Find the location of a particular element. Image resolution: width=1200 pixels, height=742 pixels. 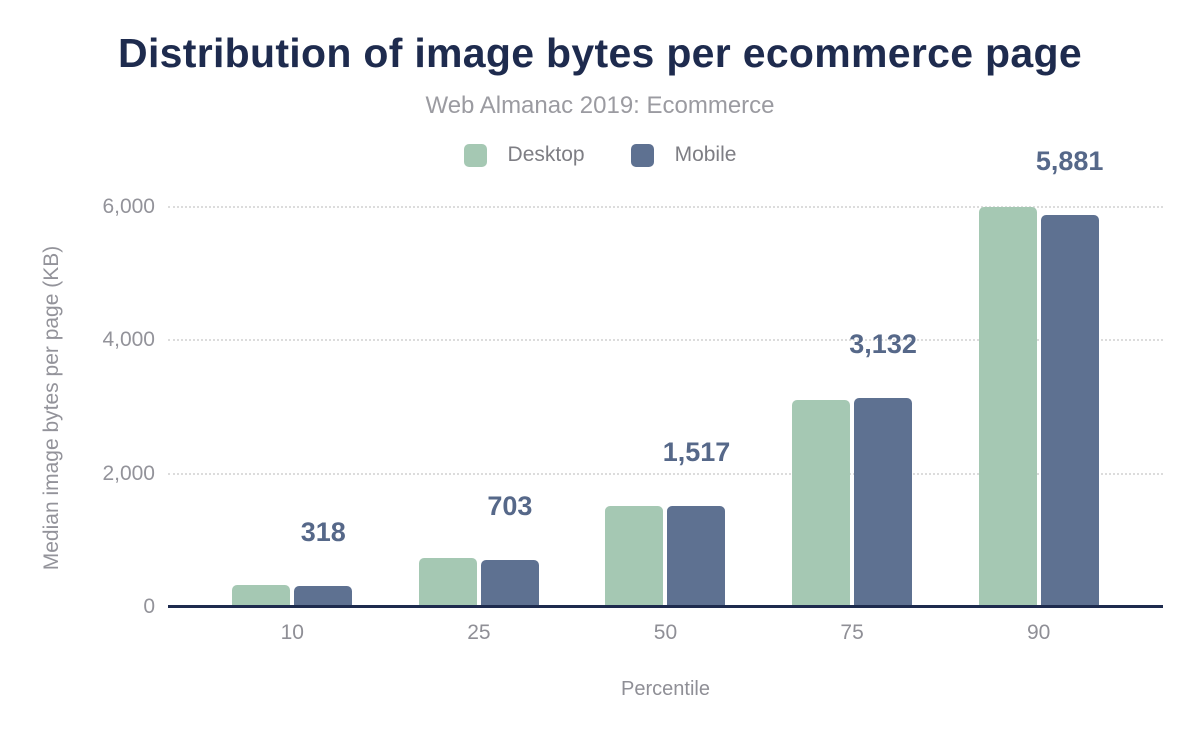

bar-mobile-p75 is located at coordinates (883, 502).